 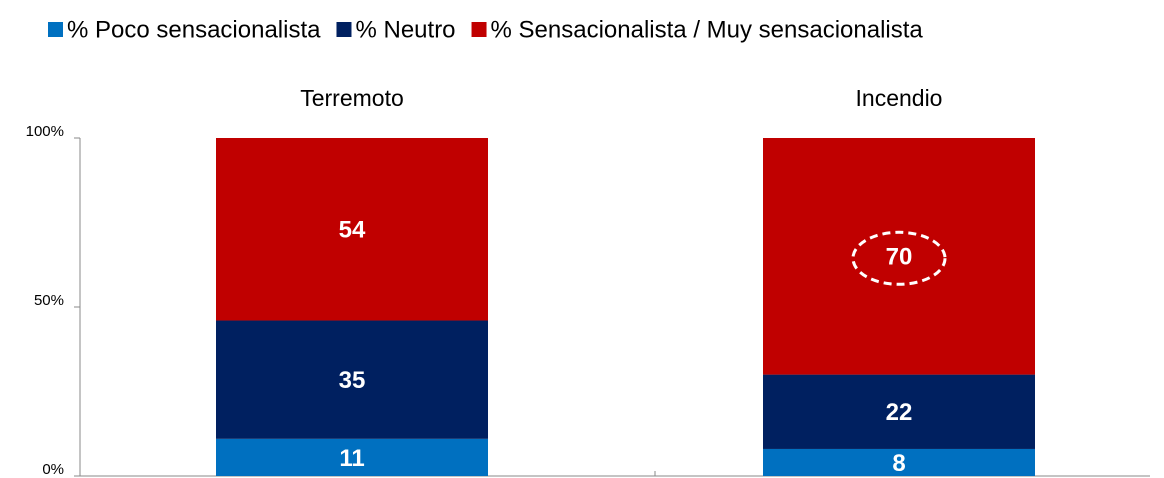 What do you see at coordinates (899, 98) in the screenshot?
I see `category-label: Incendio` at bounding box center [899, 98].